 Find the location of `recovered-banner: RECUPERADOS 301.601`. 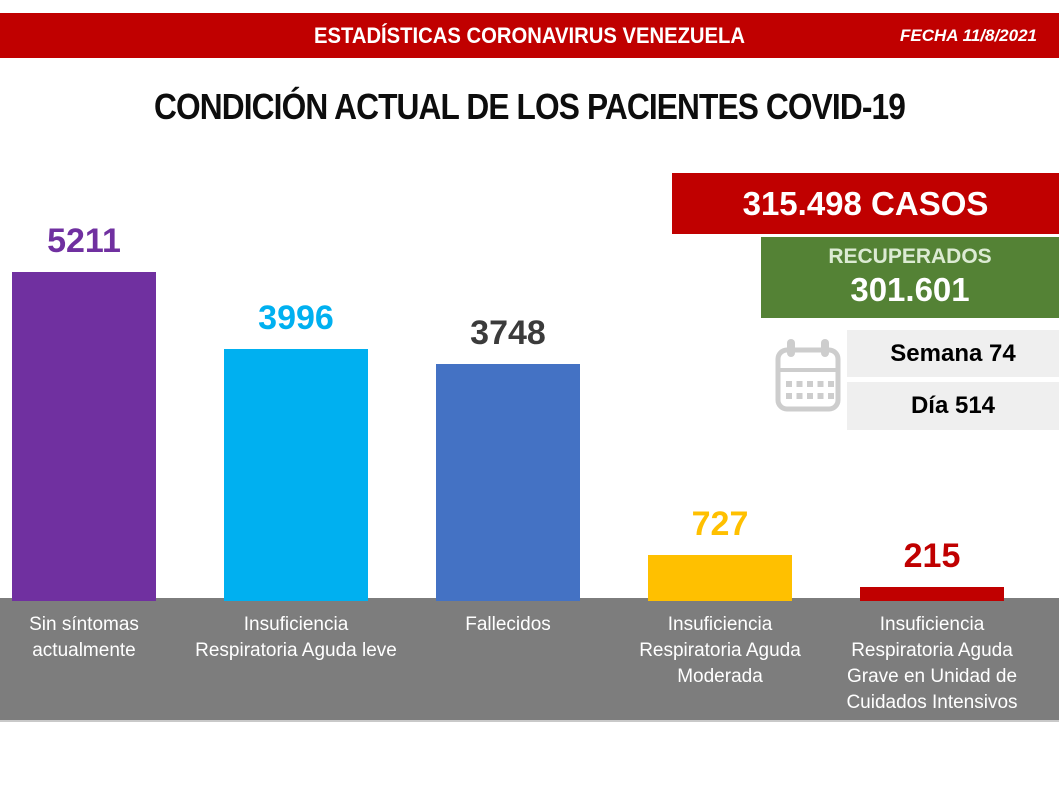

recovered-banner: RECUPERADOS 301.601 is located at coordinates (910, 277).